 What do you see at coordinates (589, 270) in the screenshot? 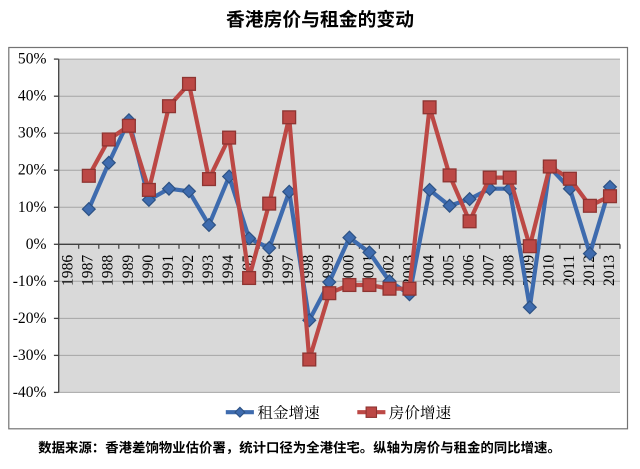
I see `svg-text: 2012` at bounding box center [589, 270].